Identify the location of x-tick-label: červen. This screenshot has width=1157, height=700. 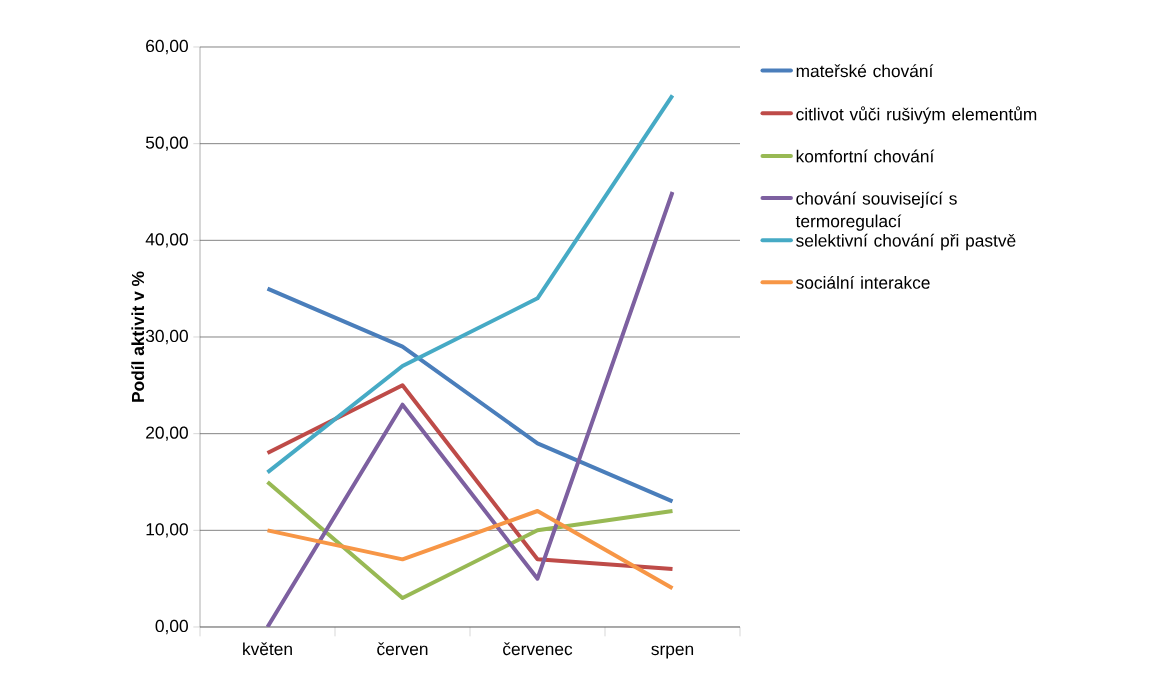
(402, 649).